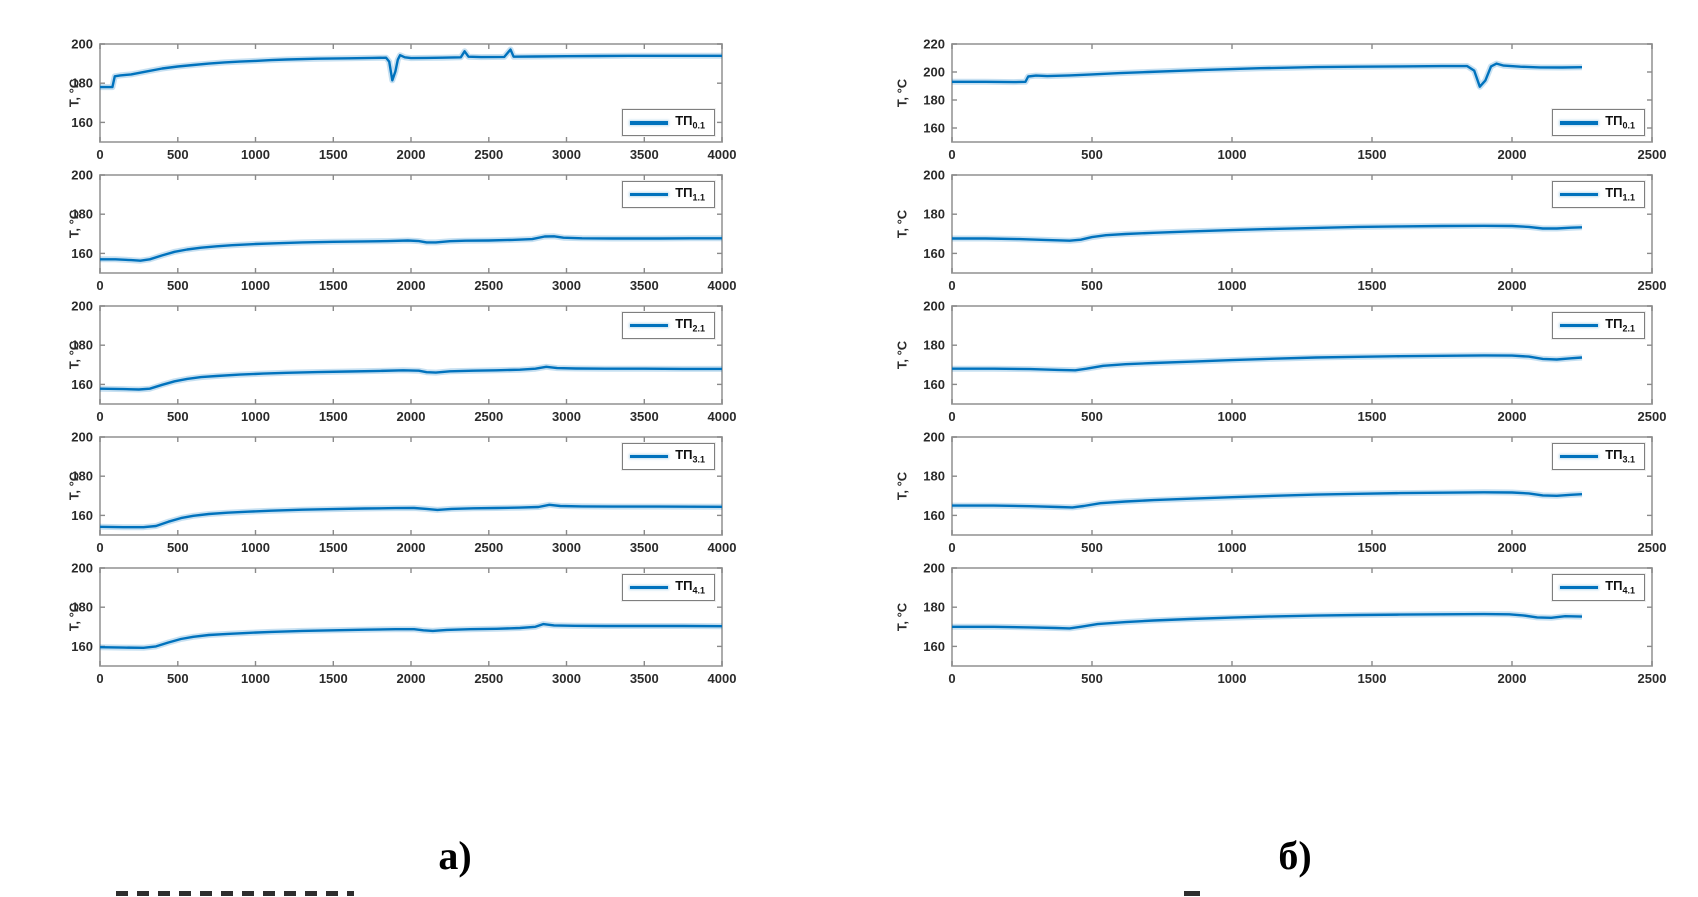  What do you see at coordinates (934, 44) in the screenshot?
I see `svg-text: 220` at bounding box center [934, 44].